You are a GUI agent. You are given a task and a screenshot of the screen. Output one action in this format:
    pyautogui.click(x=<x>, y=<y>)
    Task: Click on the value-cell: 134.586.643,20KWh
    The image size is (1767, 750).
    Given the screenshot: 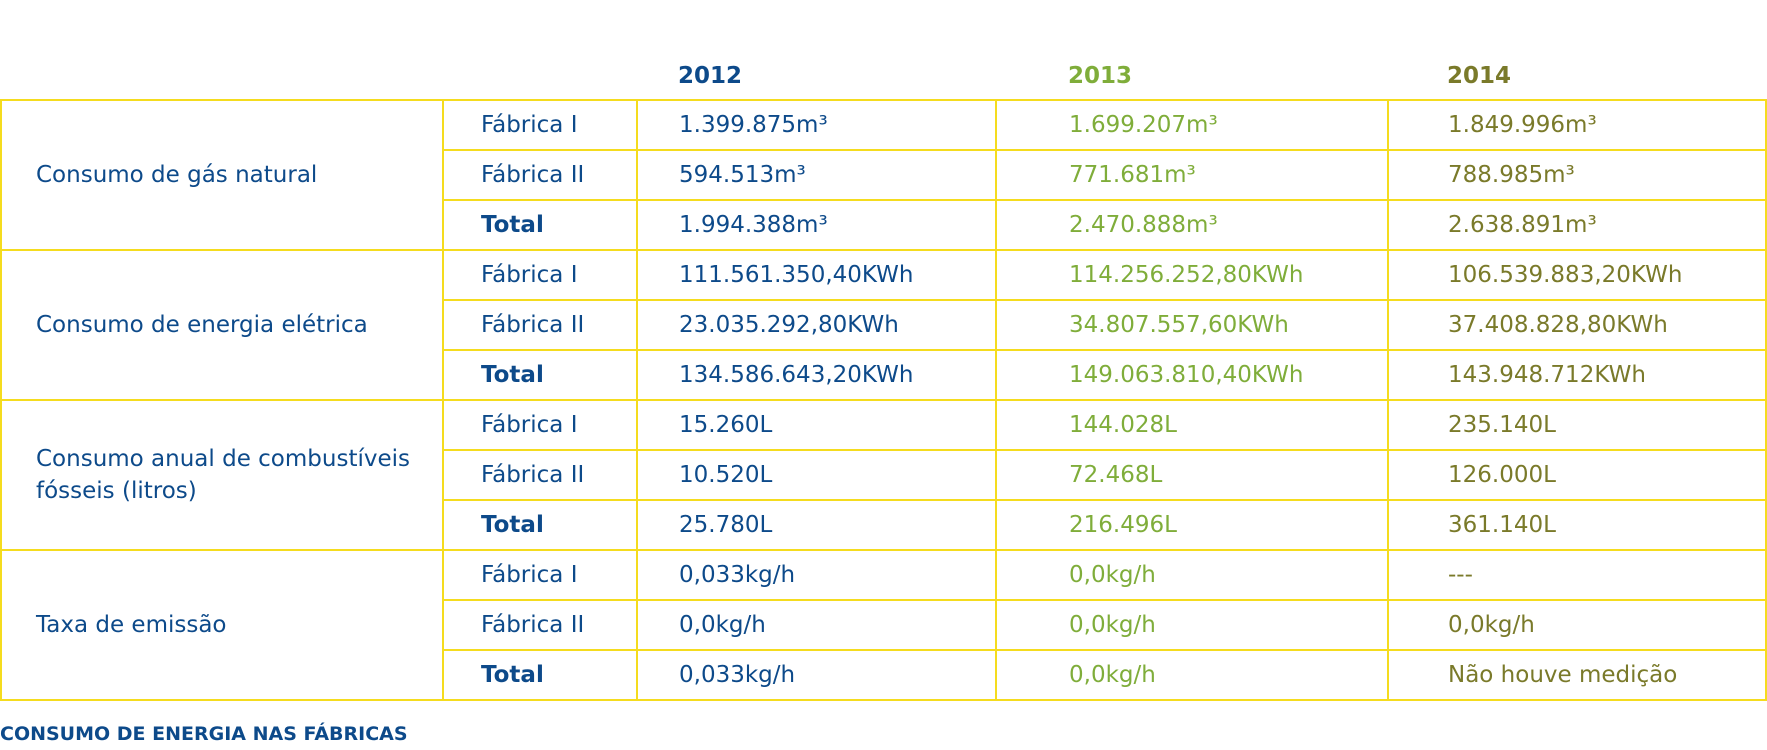 What is the action you would take?
    pyautogui.click(x=816, y=375)
    